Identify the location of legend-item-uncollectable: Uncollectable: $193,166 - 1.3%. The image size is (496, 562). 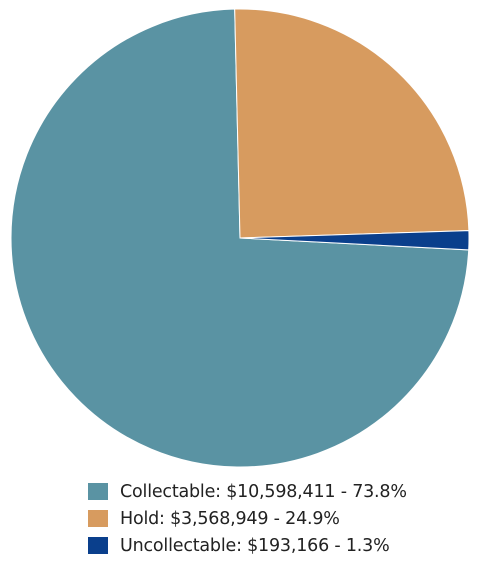
(288, 545).